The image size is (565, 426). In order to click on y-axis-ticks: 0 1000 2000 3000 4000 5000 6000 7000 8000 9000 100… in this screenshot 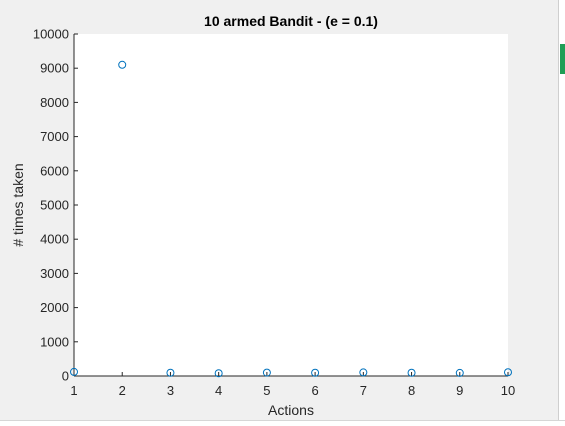, I will do `click(55, 205)`.